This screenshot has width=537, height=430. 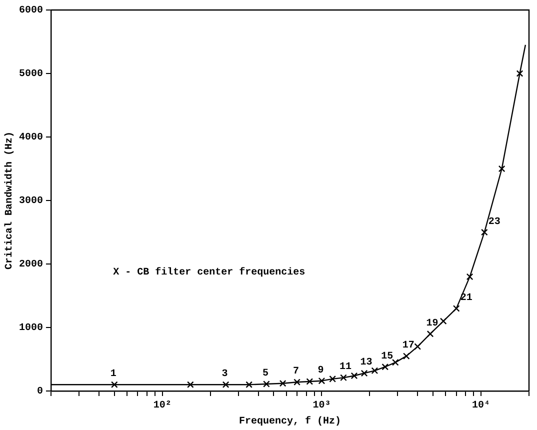 What do you see at coordinates (466, 298) in the screenshot?
I see `annotation: 21` at bounding box center [466, 298].